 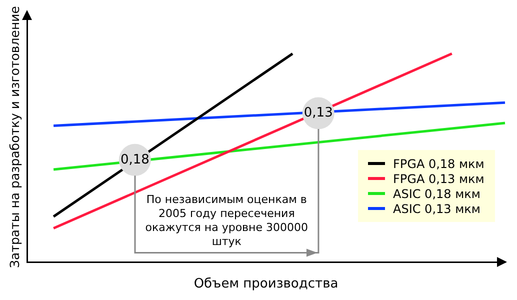 What do you see at coordinates (318, 113) in the screenshot?
I see `annotation: 0,13` at bounding box center [318, 113].